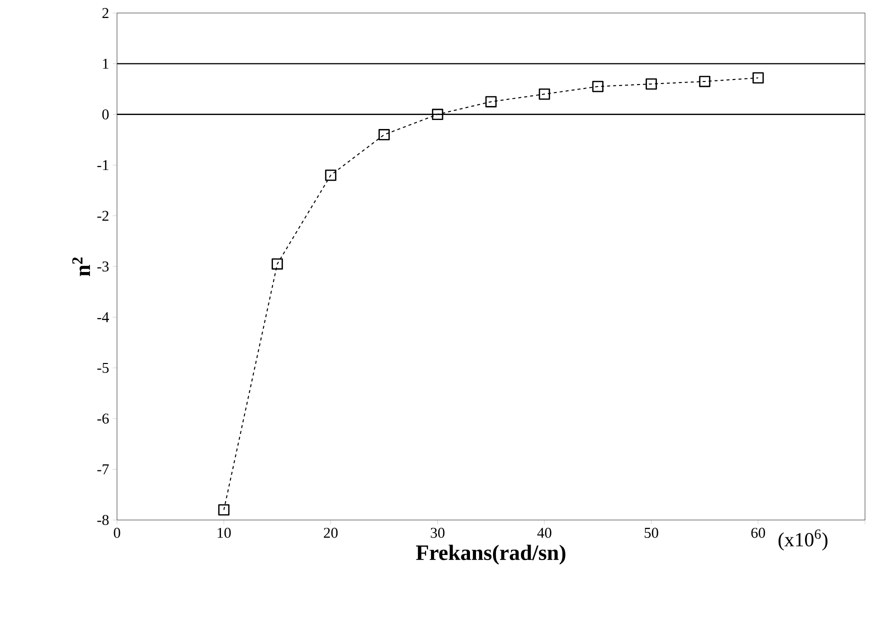 The height and width of the screenshot is (620, 889). I want to click on x-tick-label: 50, so click(651, 533).